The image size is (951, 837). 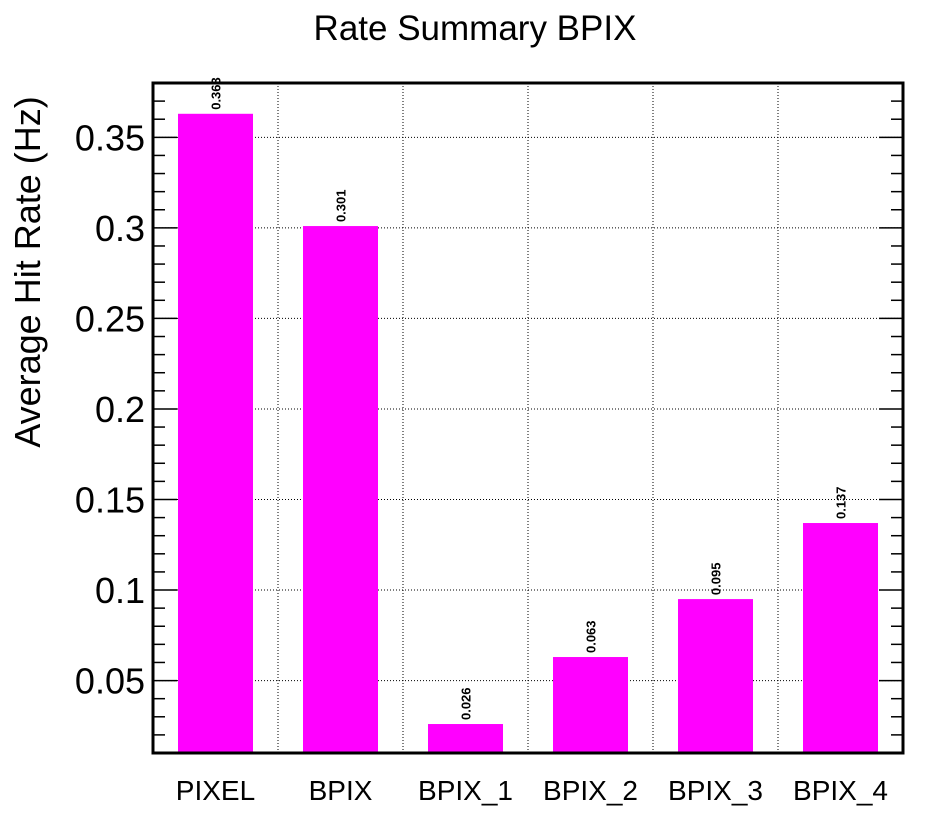 What do you see at coordinates (341, 790) in the screenshot?
I see `x-tick-label: BPIX` at bounding box center [341, 790].